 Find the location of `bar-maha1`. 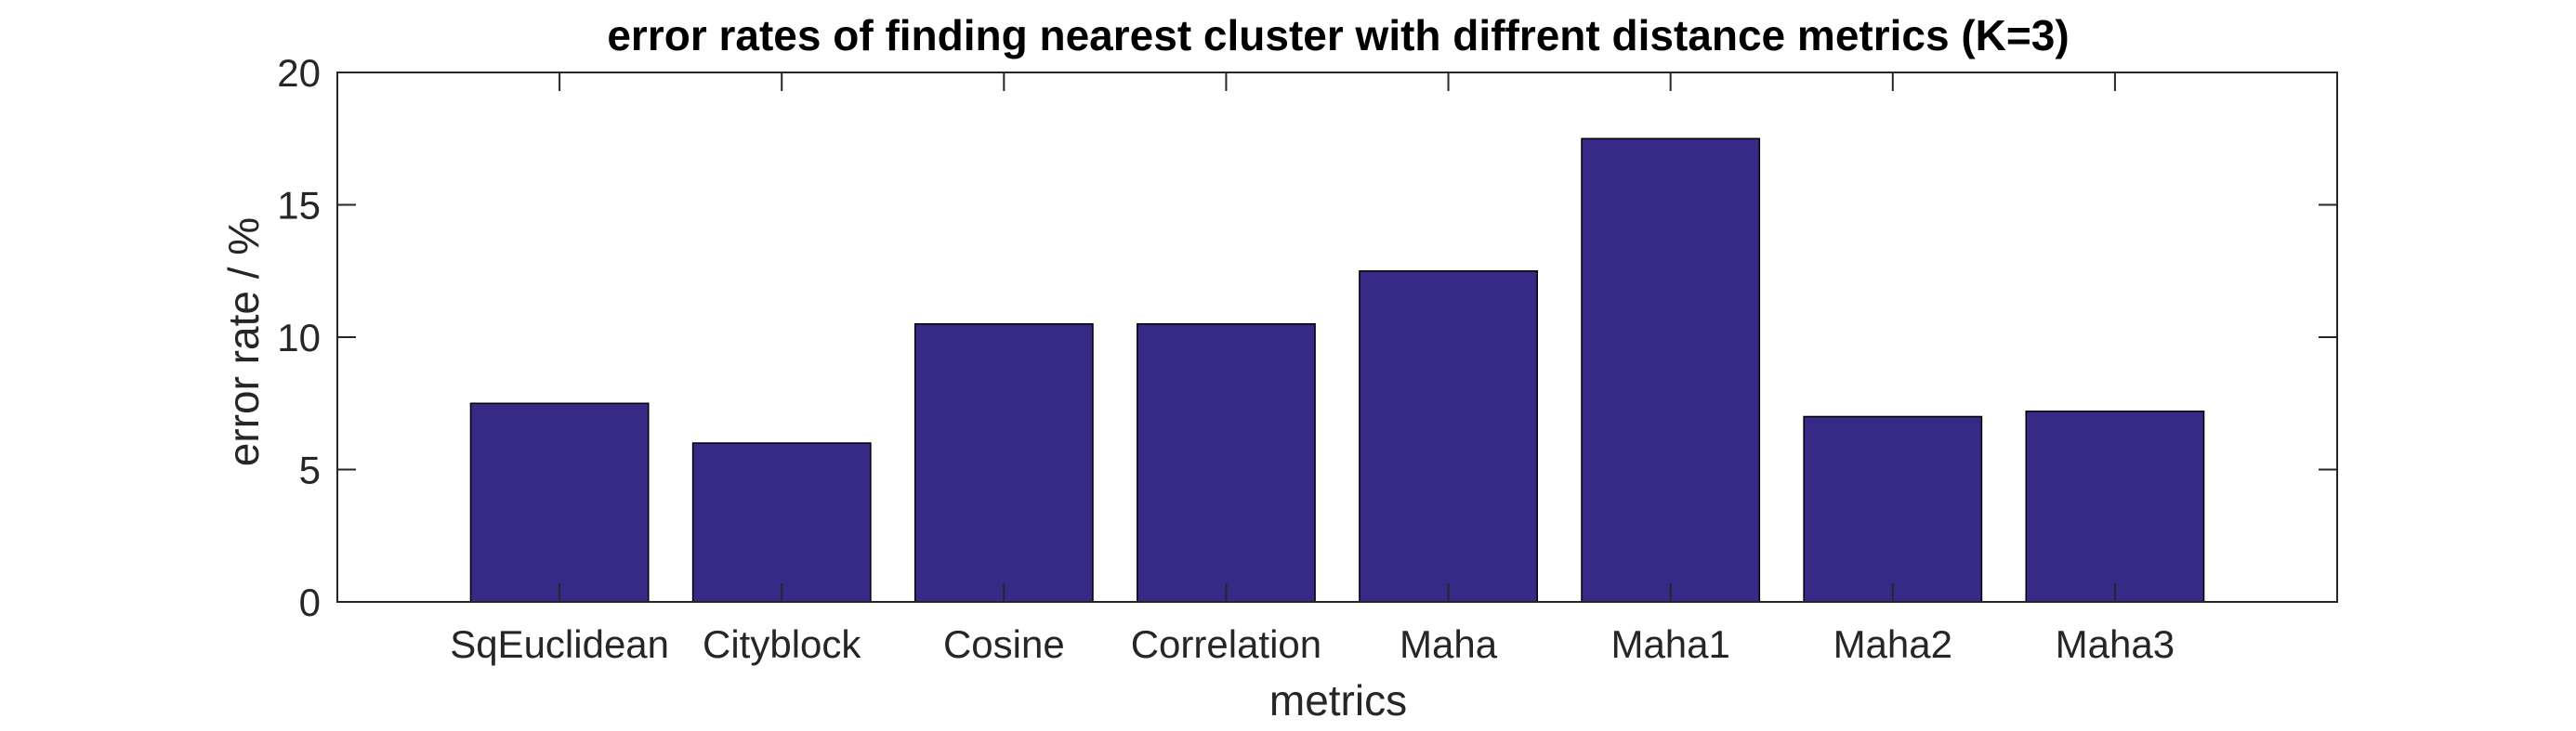

bar-maha1 is located at coordinates (1671, 370).